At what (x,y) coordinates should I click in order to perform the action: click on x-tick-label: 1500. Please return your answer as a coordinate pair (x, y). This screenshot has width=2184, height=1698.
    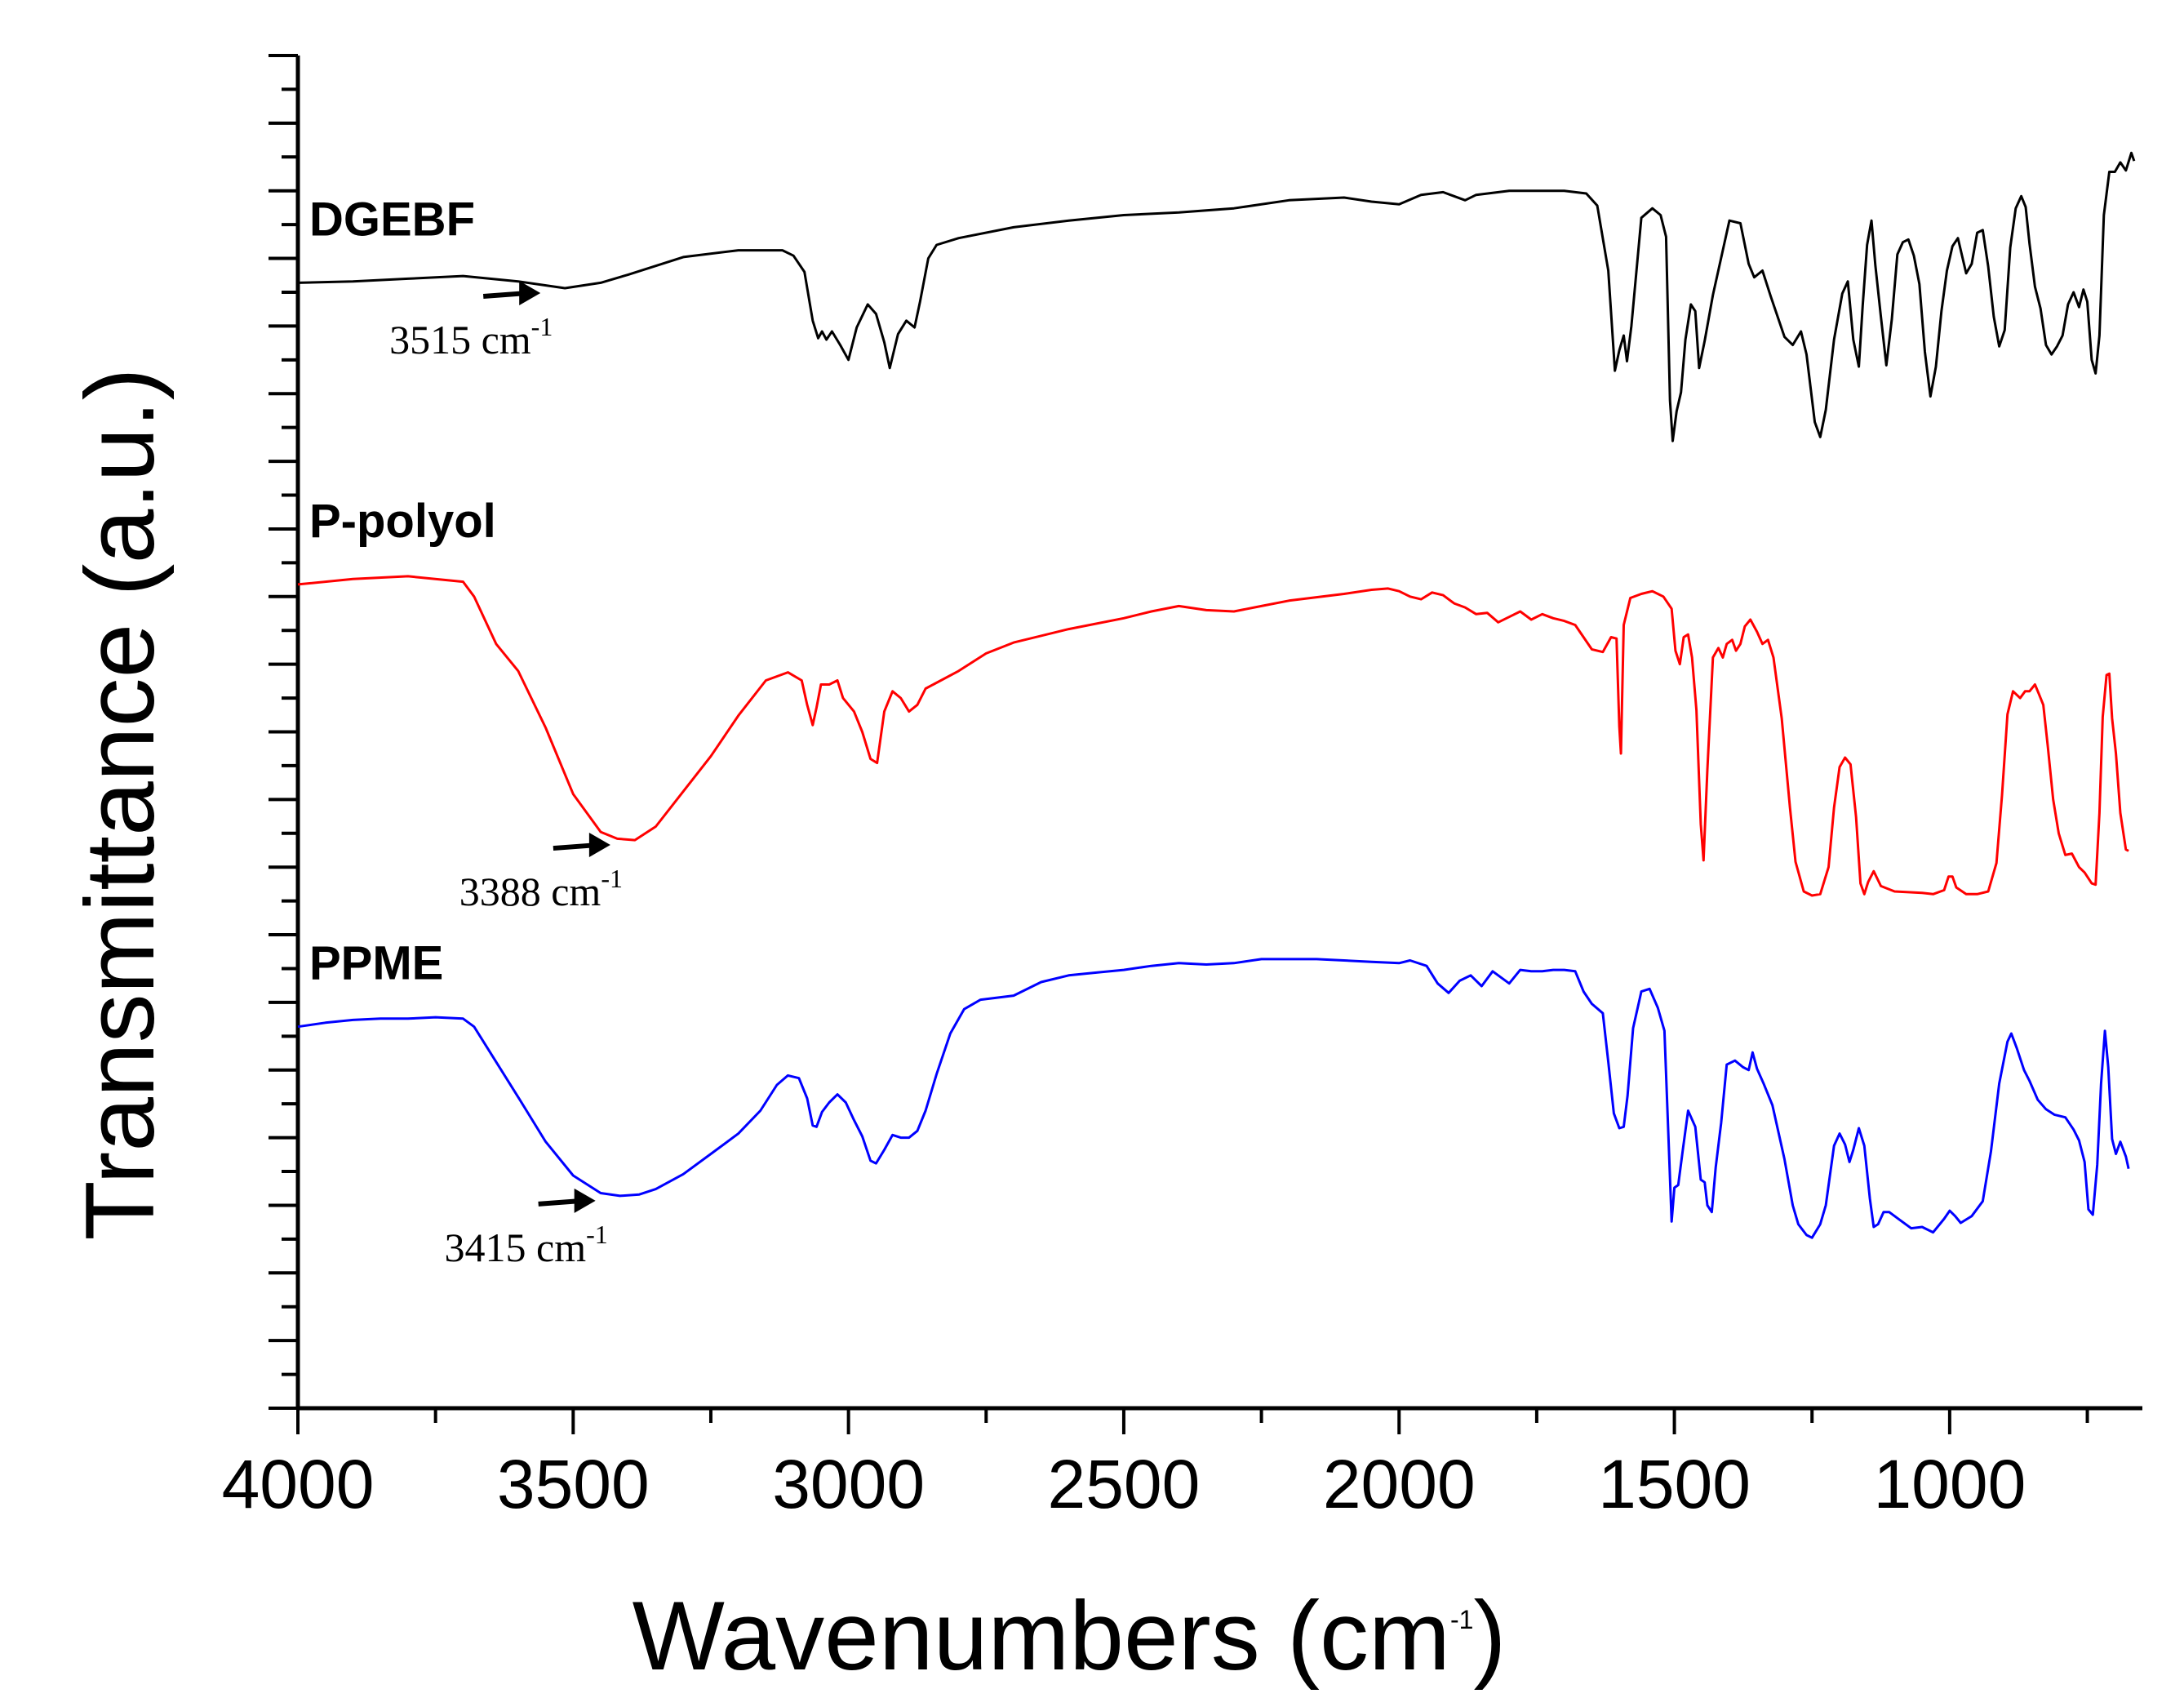
    Looking at the image, I should click on (1674, 1484).